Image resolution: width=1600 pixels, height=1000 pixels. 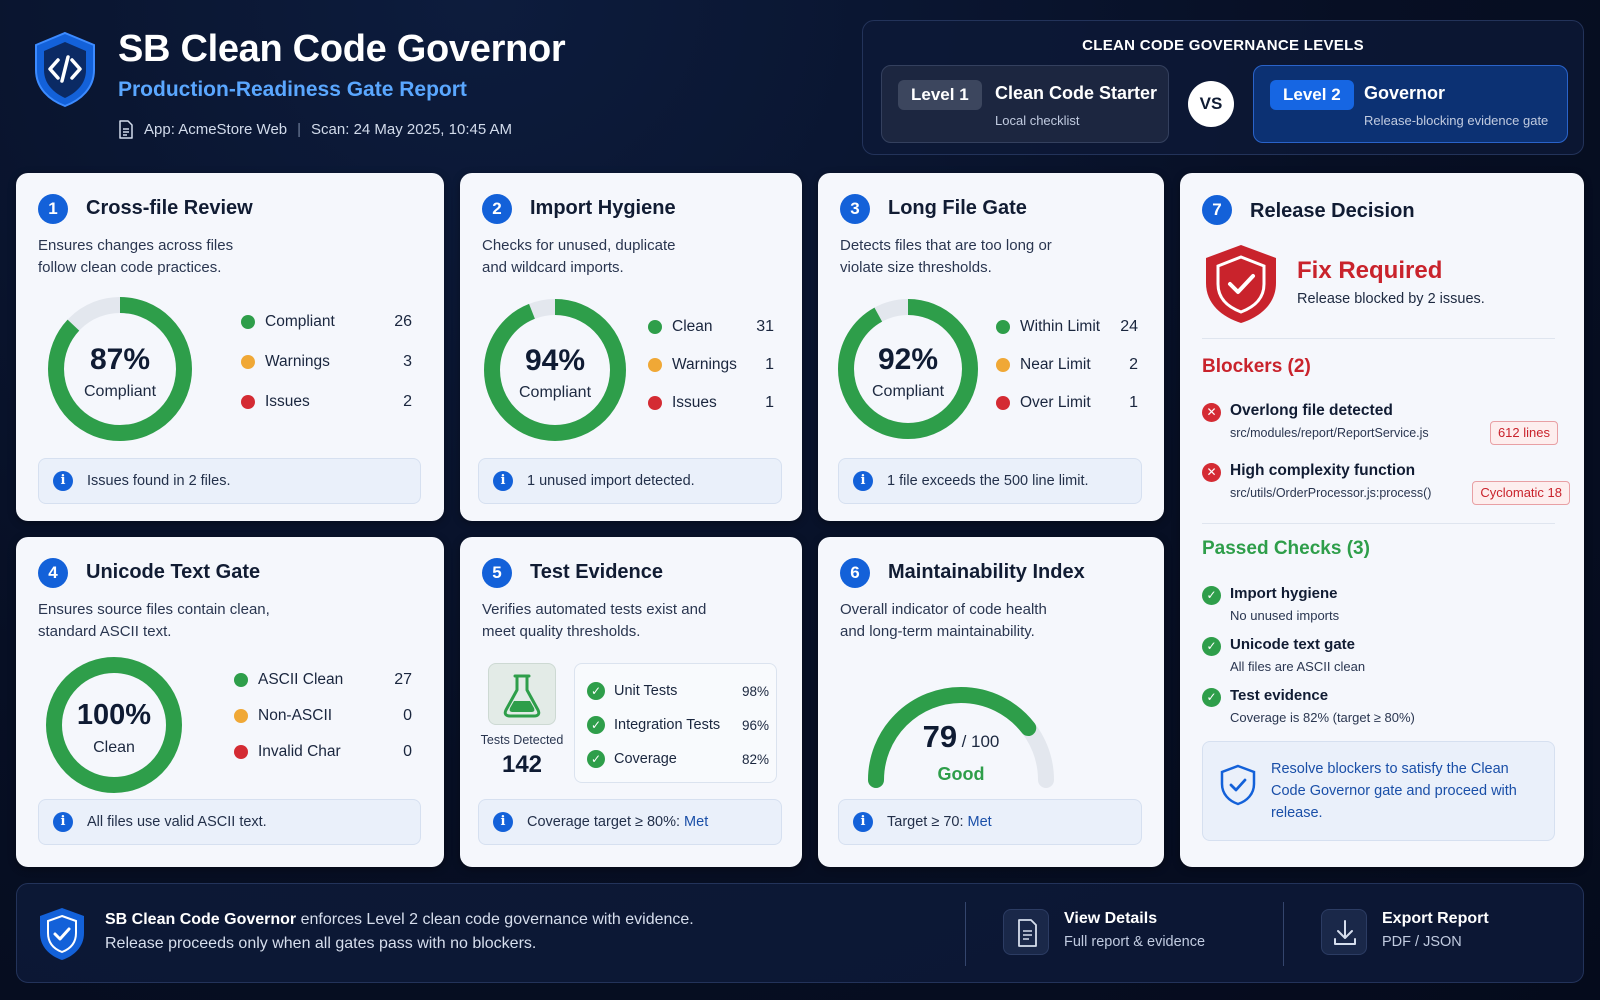 I want to click on card-number: 2, so click(x=497, y=209).